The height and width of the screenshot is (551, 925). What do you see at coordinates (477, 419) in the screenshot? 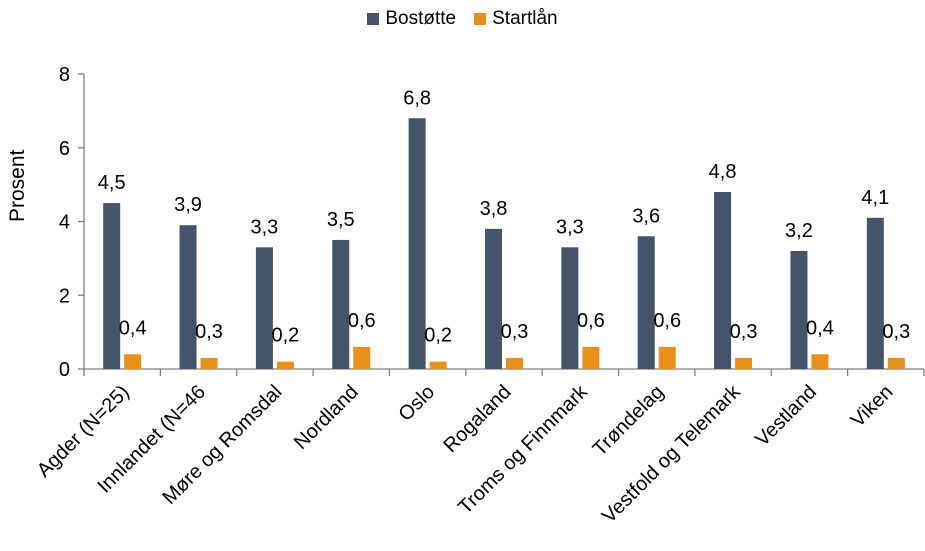
I see `x-tick-label: Rogaland` at bounding box center [477, 419].